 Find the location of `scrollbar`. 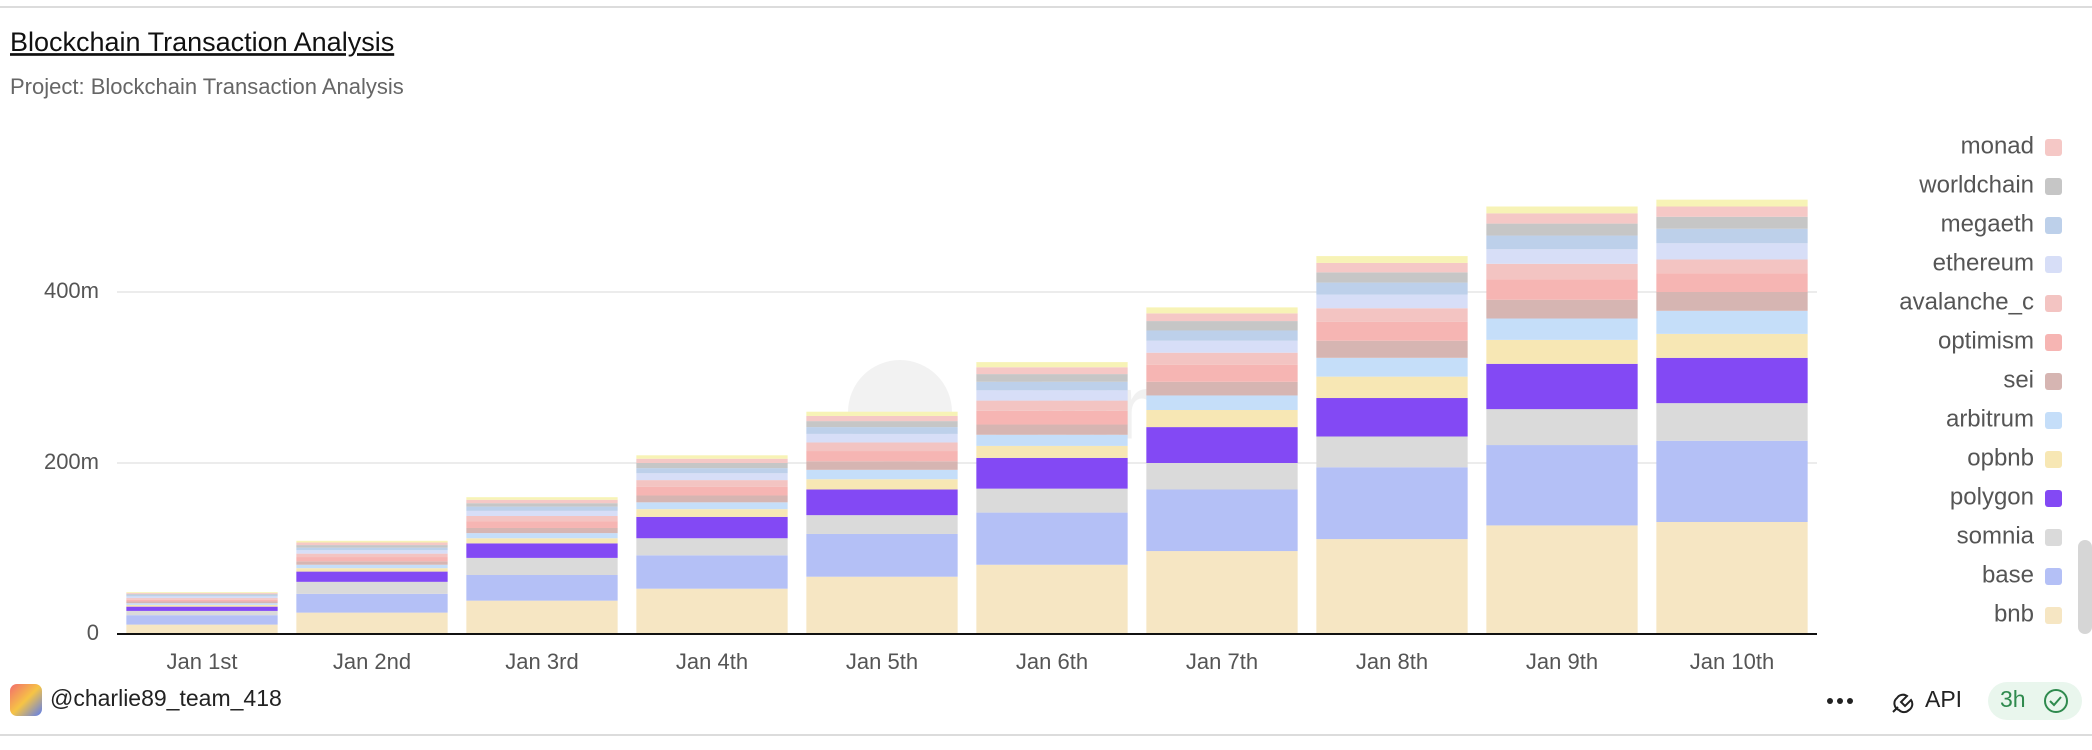

scrollbar is located at coordinates (2085, 587).